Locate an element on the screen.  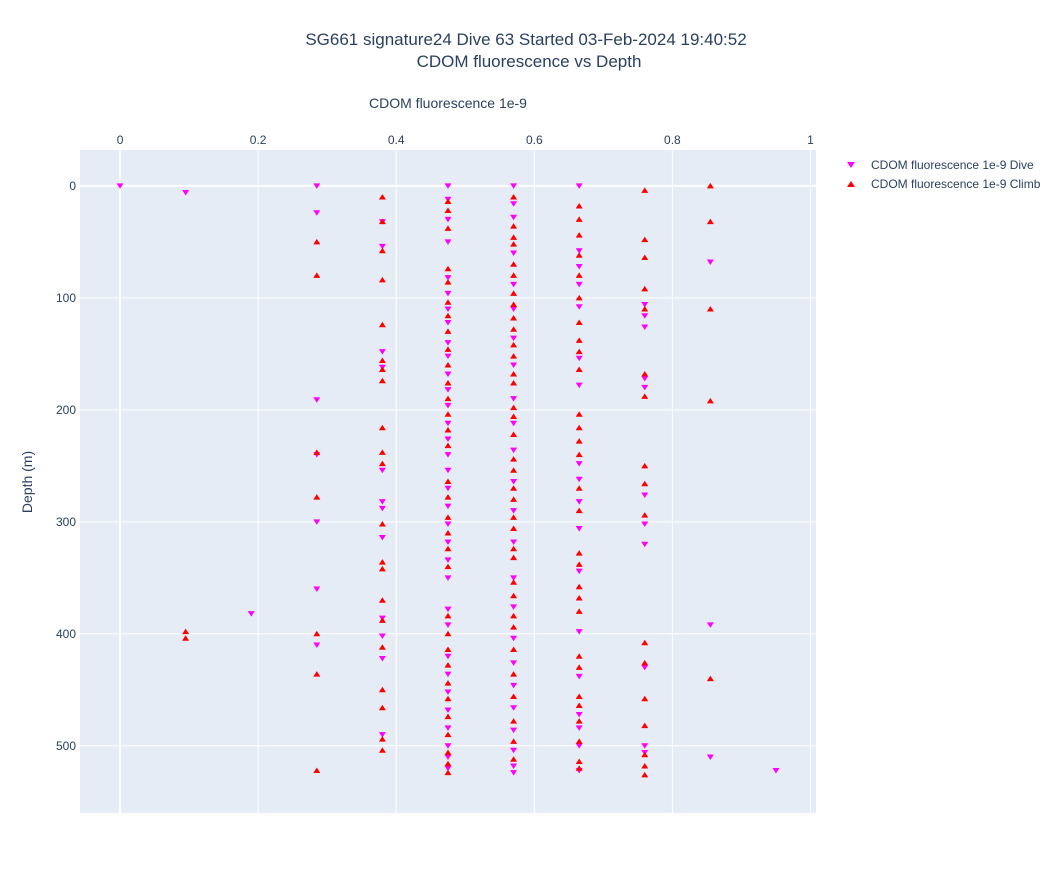
legend-item-dive: CDOM fluorescence 1e-9 Dive is located at coordinates (940, 165).